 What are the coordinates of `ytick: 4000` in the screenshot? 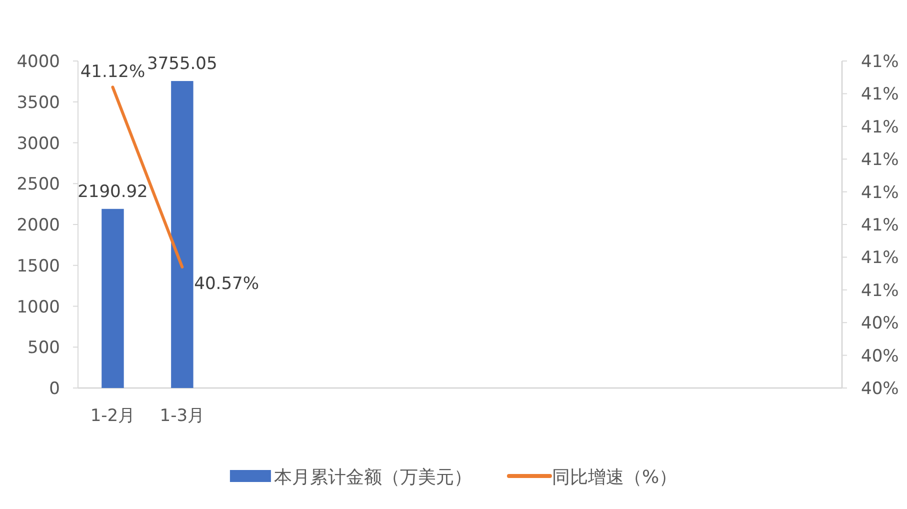 It's located at (38, 62).